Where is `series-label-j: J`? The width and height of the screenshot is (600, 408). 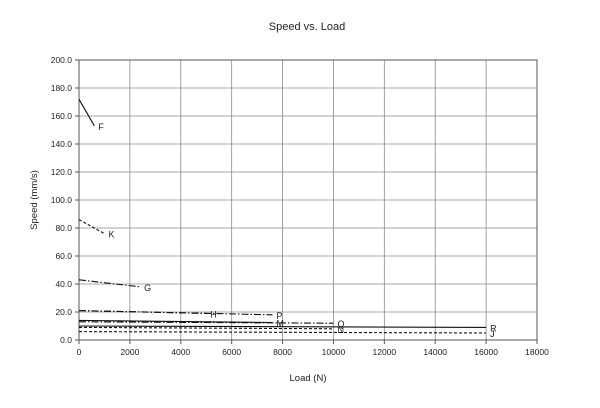 series-label-j: J is located at coordinates (492, 334).